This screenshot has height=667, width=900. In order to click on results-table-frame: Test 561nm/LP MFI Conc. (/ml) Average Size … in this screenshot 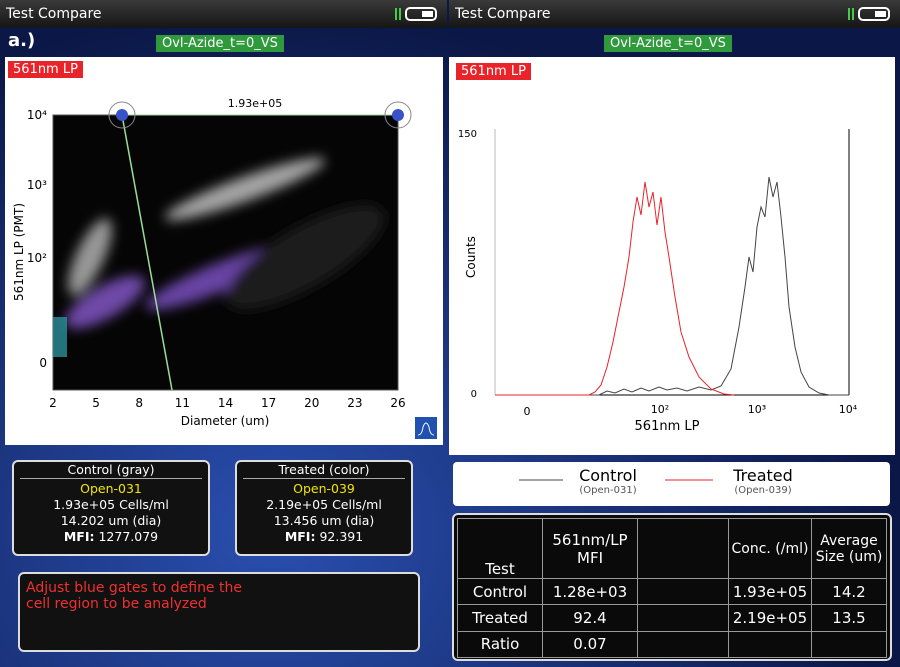, I will do `click(672, 587)`.